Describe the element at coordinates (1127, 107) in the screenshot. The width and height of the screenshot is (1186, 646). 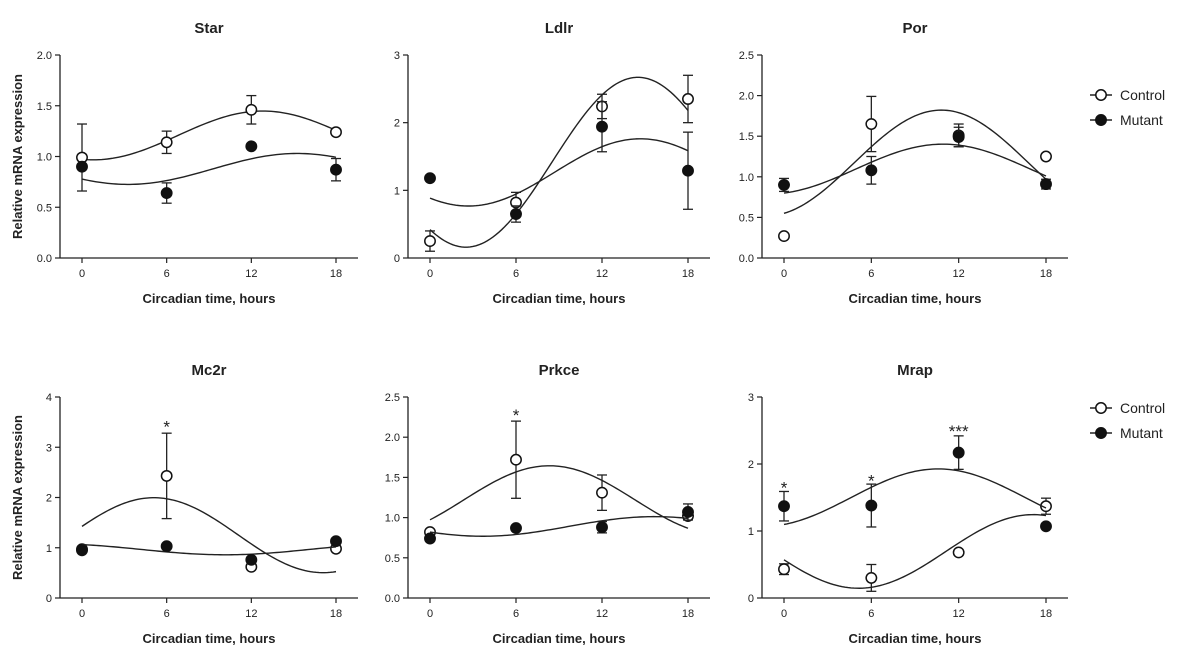
I see `legend-top: Control Mutant` at that location.